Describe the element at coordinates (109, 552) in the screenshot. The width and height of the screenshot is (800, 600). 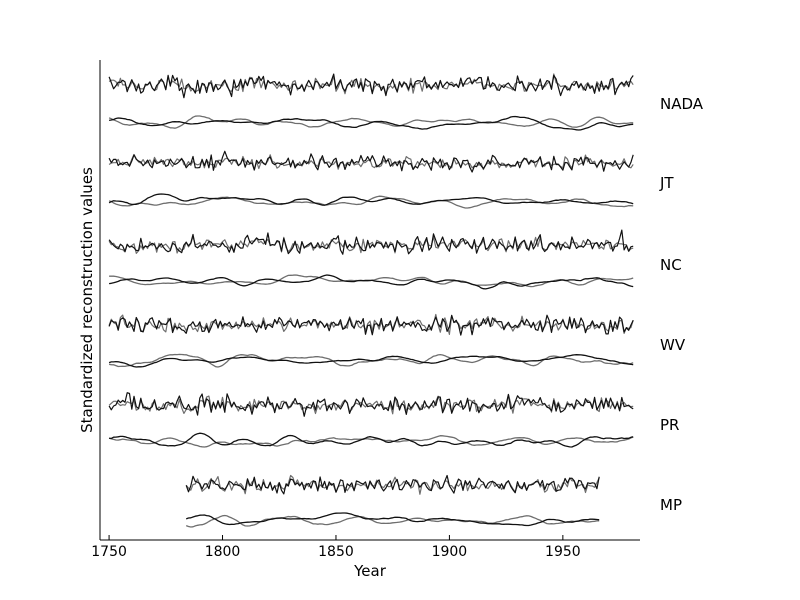
I see `x-tick-label: 1750` at that location.